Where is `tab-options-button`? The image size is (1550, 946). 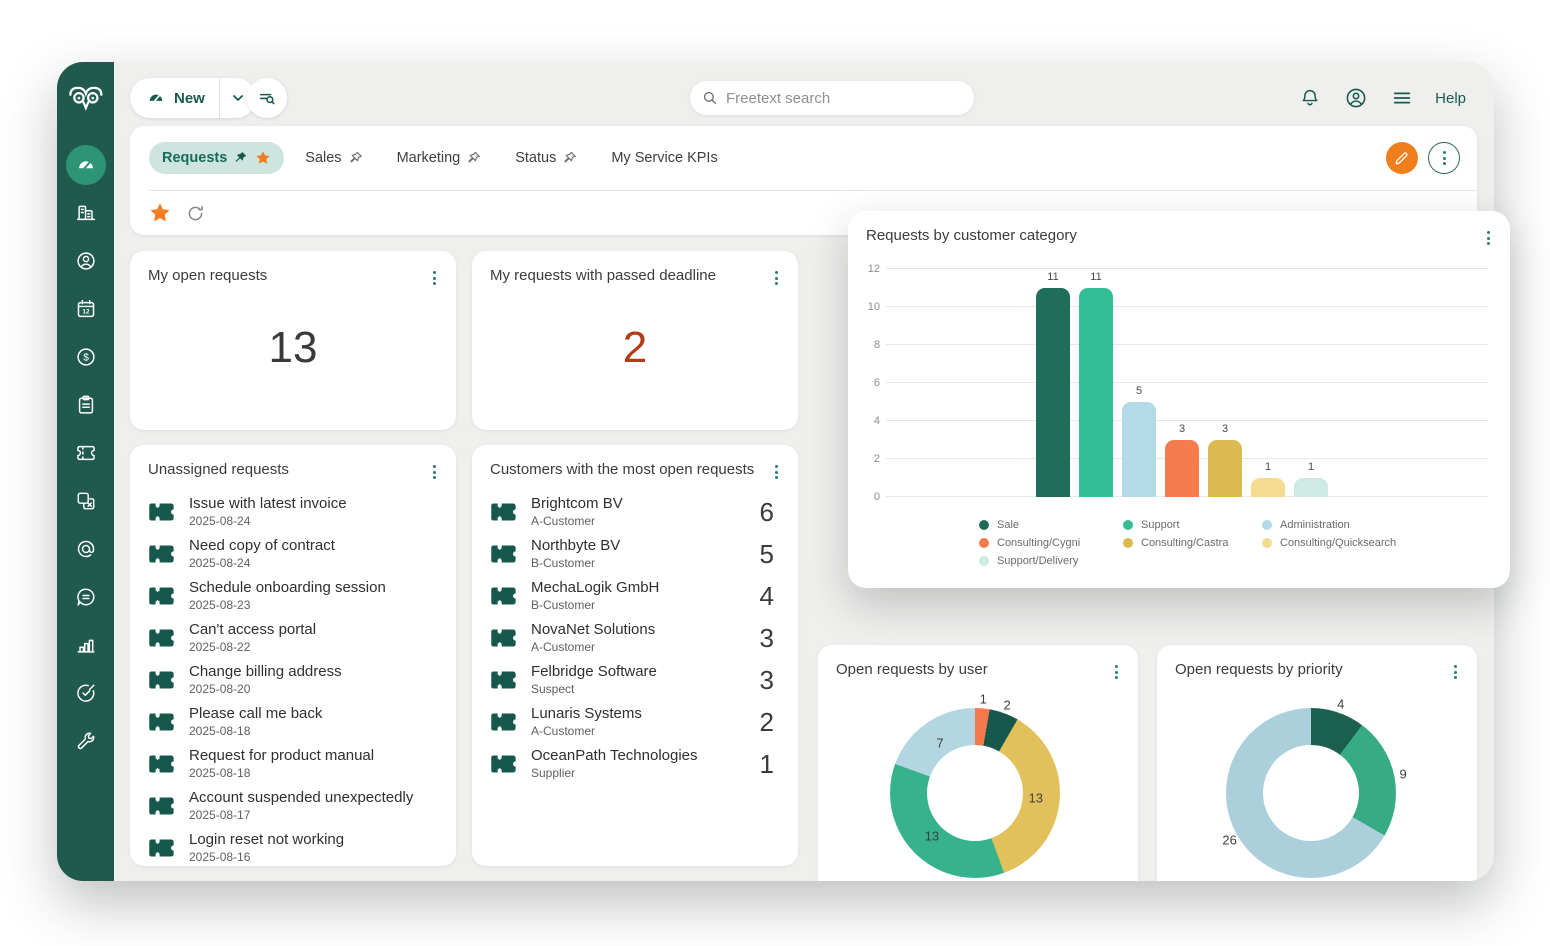
tab-options-button is located at coordinates (1444, 158).